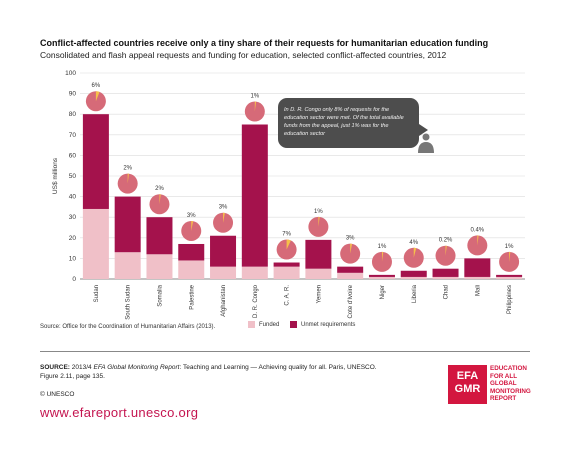 The image size is (570, 452). Describe the element at coordinates (73, 176) in the screenshot. I see `y-tick-label: 50` at that location.